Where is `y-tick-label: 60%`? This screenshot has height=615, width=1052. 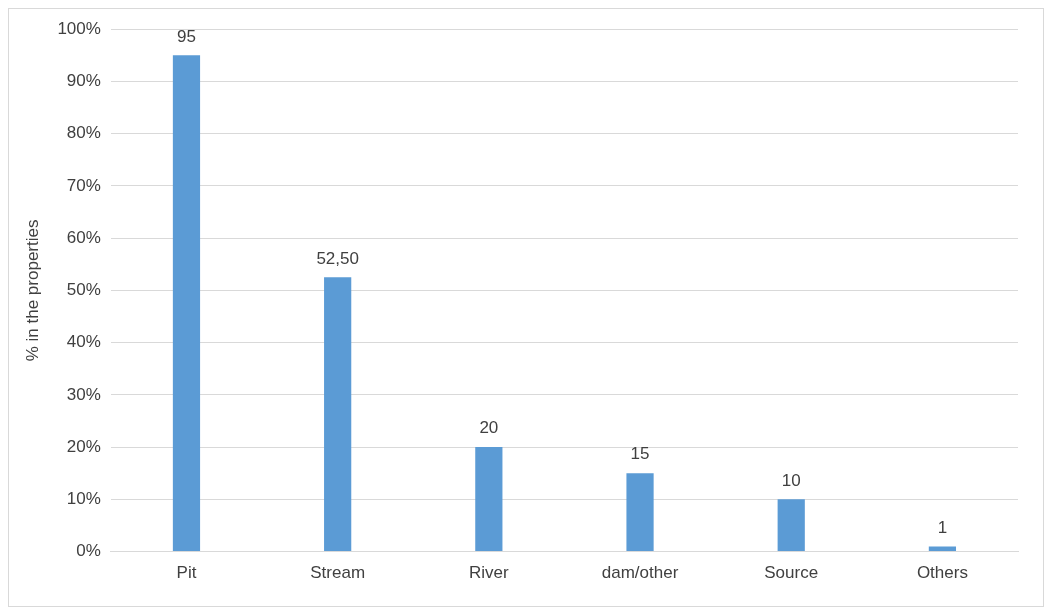 y-tick-label: 60% is located at coordinates (83, 237).